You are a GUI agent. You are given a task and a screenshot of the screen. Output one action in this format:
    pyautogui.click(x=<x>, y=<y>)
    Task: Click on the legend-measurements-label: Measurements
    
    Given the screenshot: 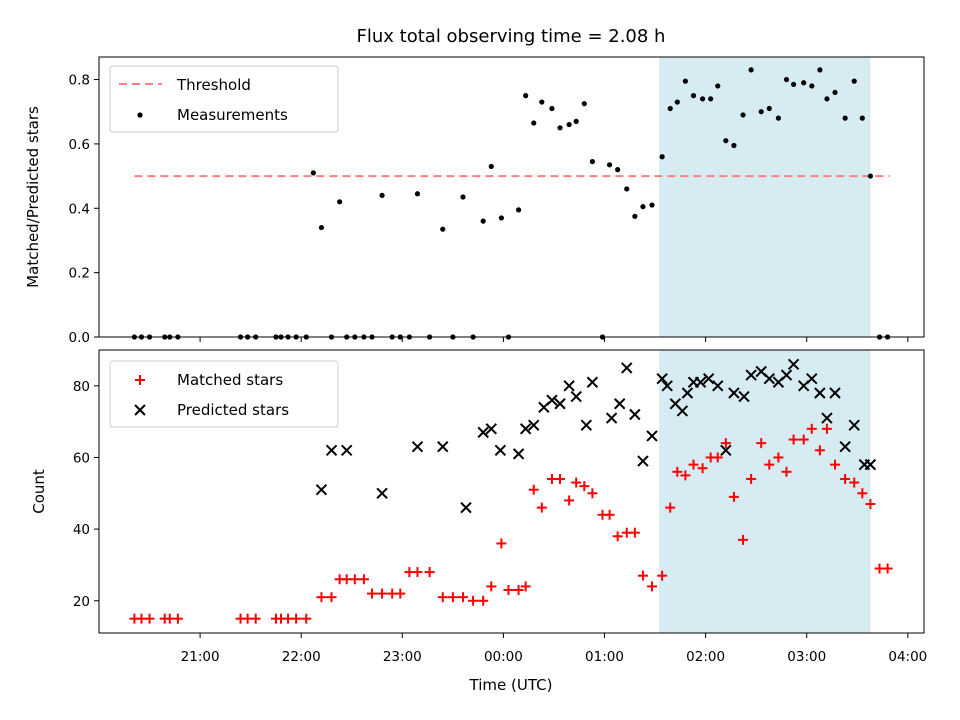 What is the action you would take?
    pyautogui.click(x=232, y=115)
    